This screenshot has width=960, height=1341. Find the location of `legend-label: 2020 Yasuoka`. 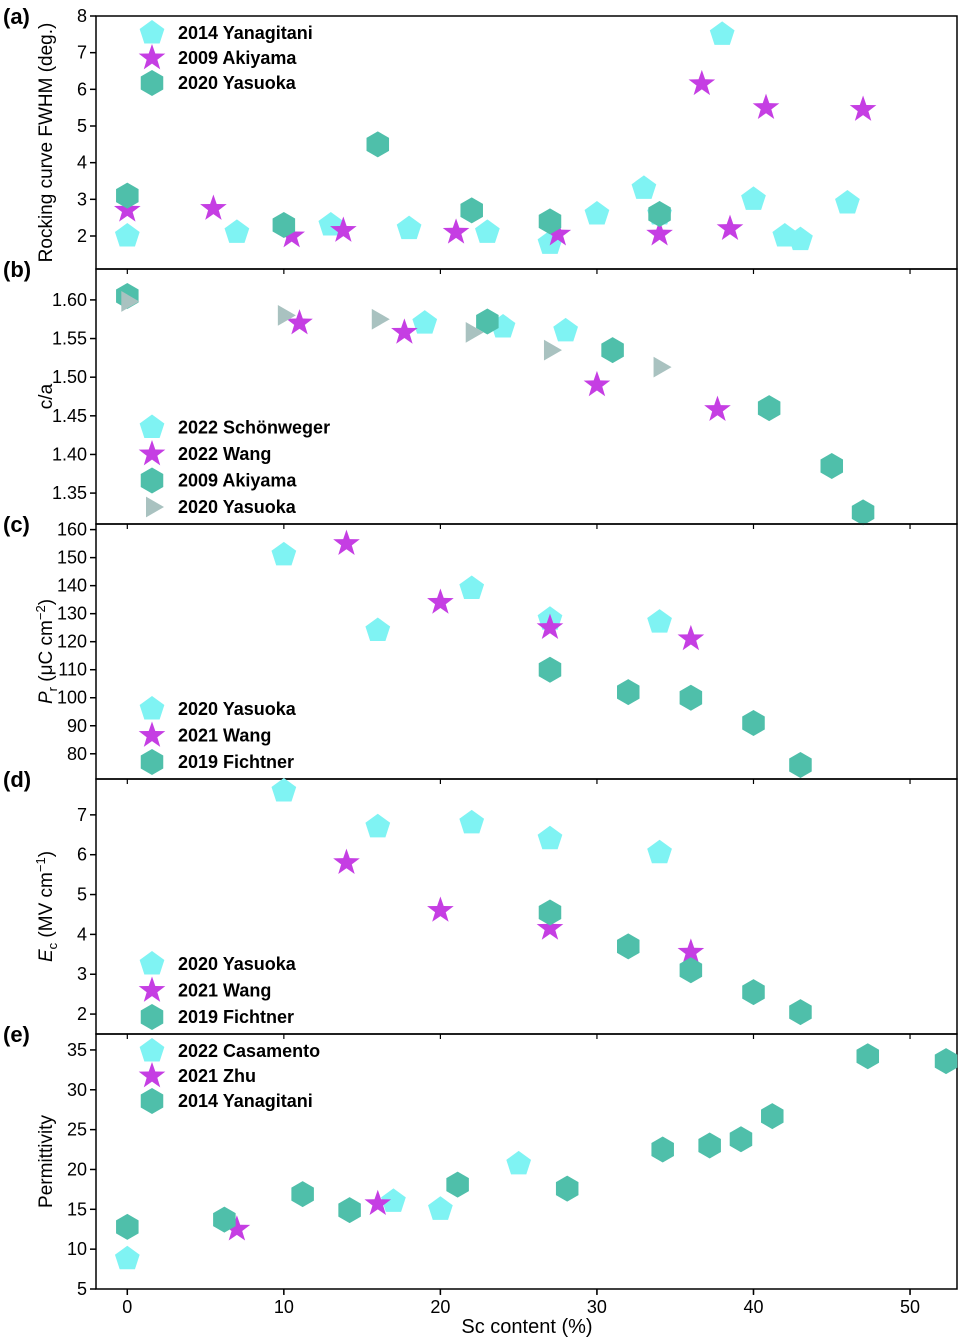

legend-label: 2020 Yasuoka is located at coordinates (237, 964).